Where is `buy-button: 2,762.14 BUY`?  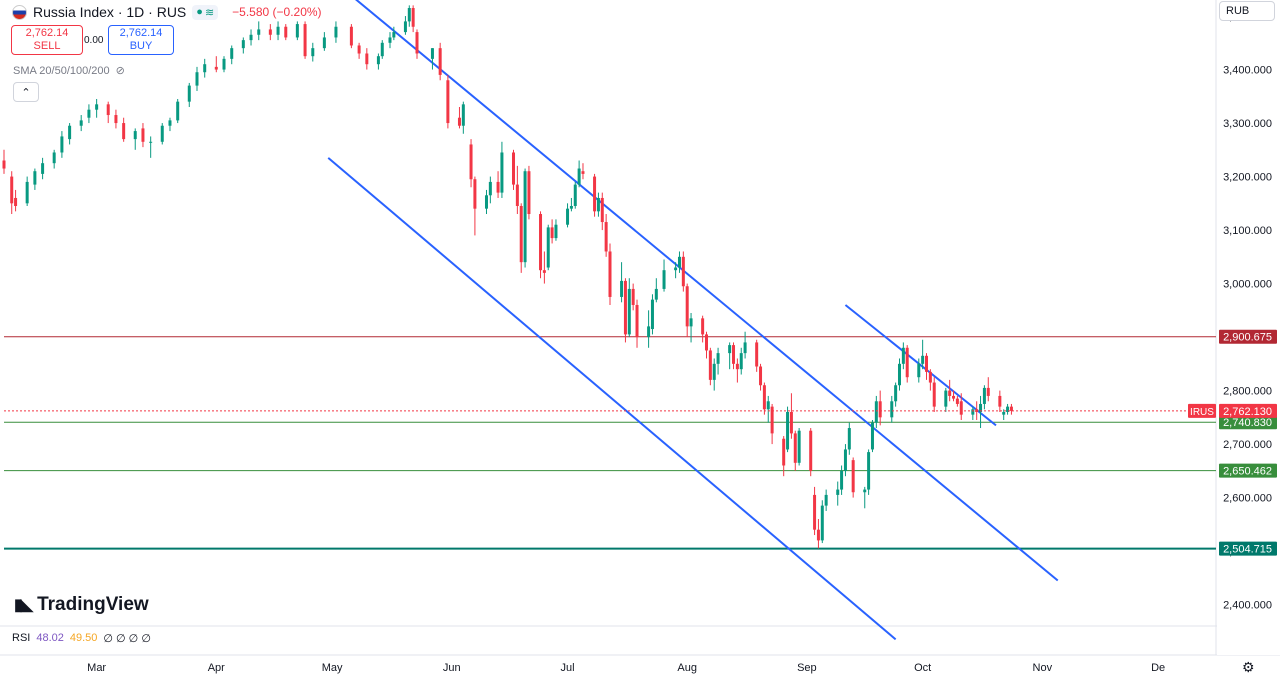
buy-button: 2,762.14 BUY is located at coordinates (141, 40).